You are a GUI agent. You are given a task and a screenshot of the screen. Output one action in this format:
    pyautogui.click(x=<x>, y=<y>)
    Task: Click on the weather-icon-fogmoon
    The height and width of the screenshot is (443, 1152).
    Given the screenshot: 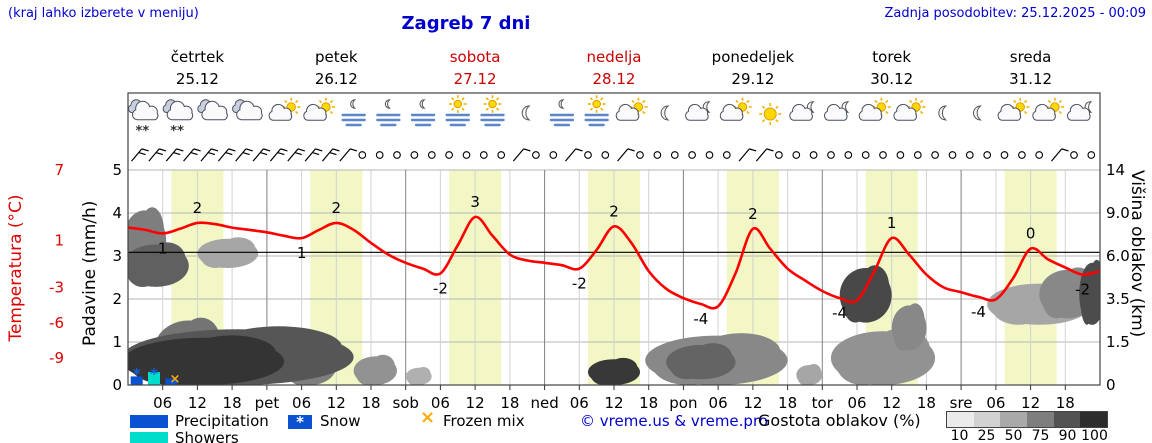 What is the action you would take?
    pyautogui.click(x=353, y=113)
    